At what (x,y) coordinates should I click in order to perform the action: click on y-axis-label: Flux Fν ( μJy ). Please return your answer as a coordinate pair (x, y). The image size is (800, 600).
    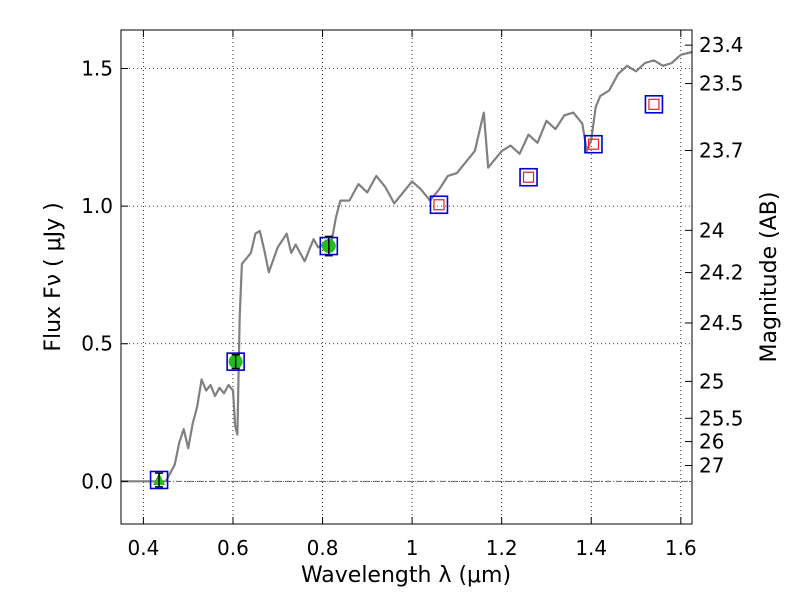
    Looking at the image, I should click on (53, 276).